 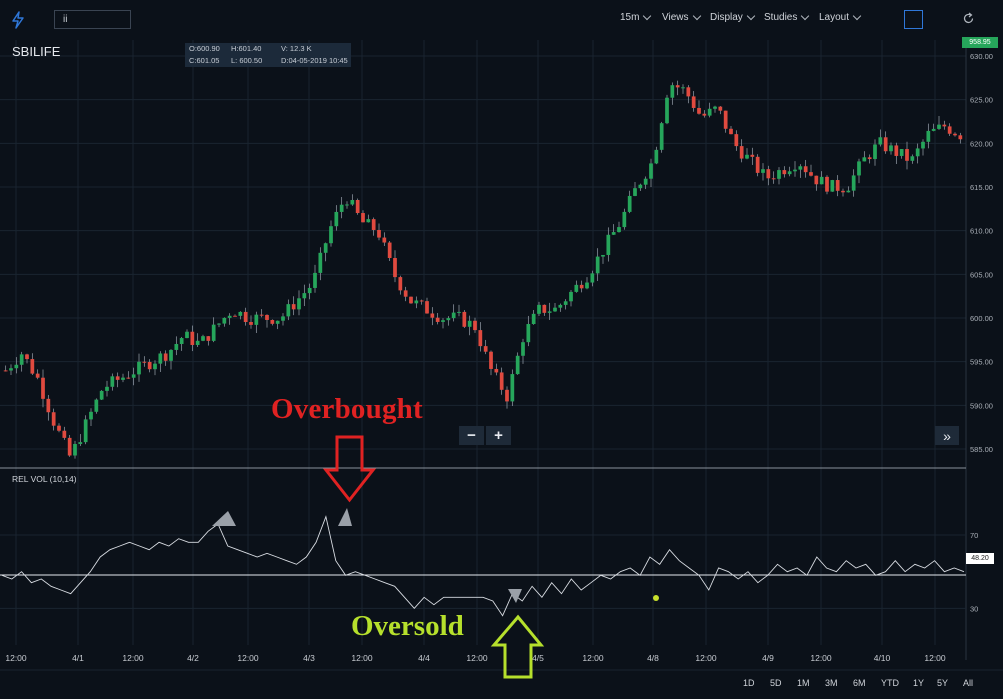 What do you see at coordinates (859, 683) in the screenshot?
I see `range-button-6m: 6M` at bounding box center [859, 683].